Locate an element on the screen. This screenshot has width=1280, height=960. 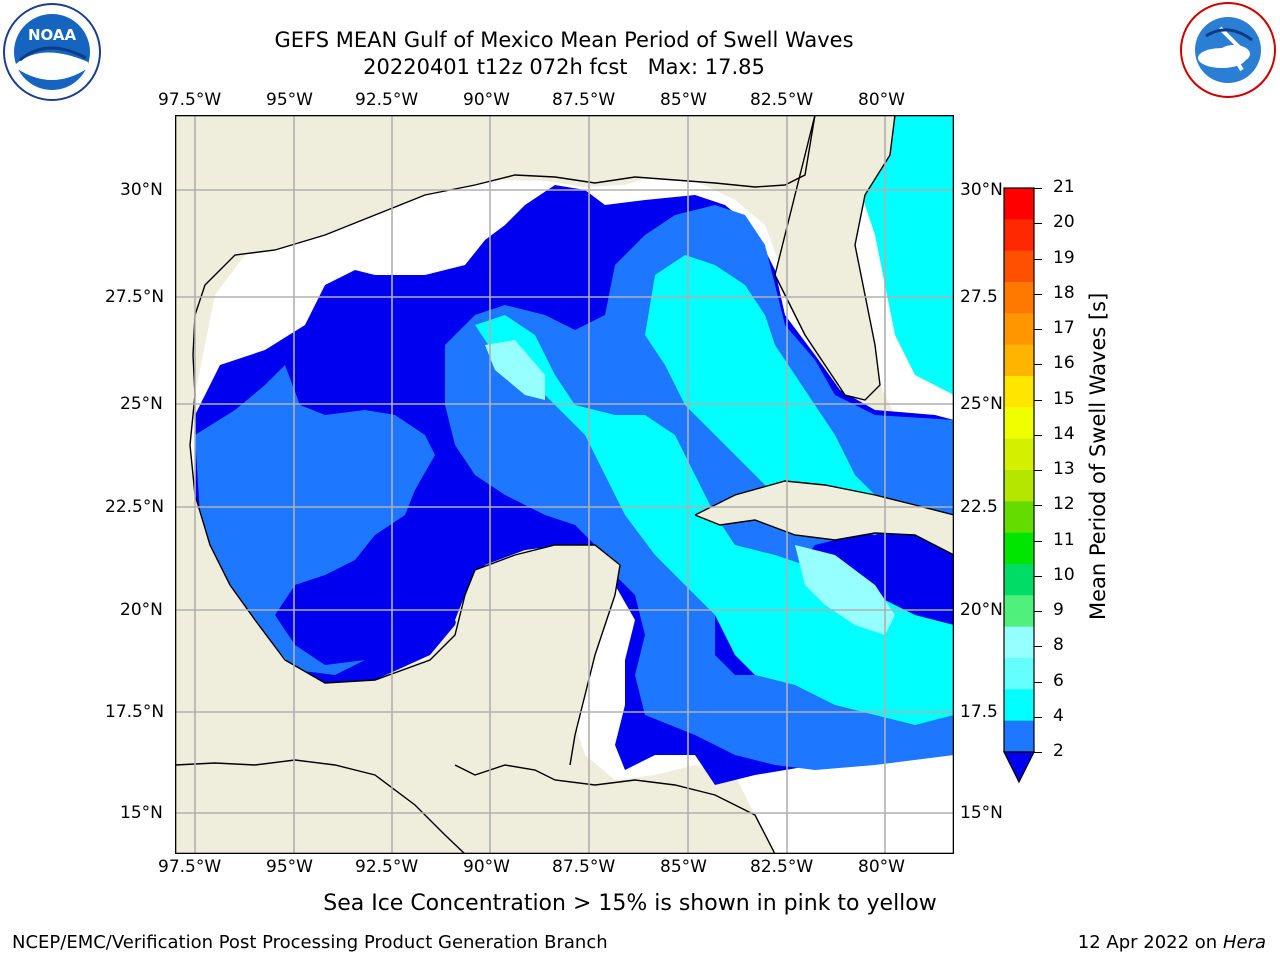
colorbar-title: Mean Period of Swell Waves [s] is located at coordinates (1098, 456).